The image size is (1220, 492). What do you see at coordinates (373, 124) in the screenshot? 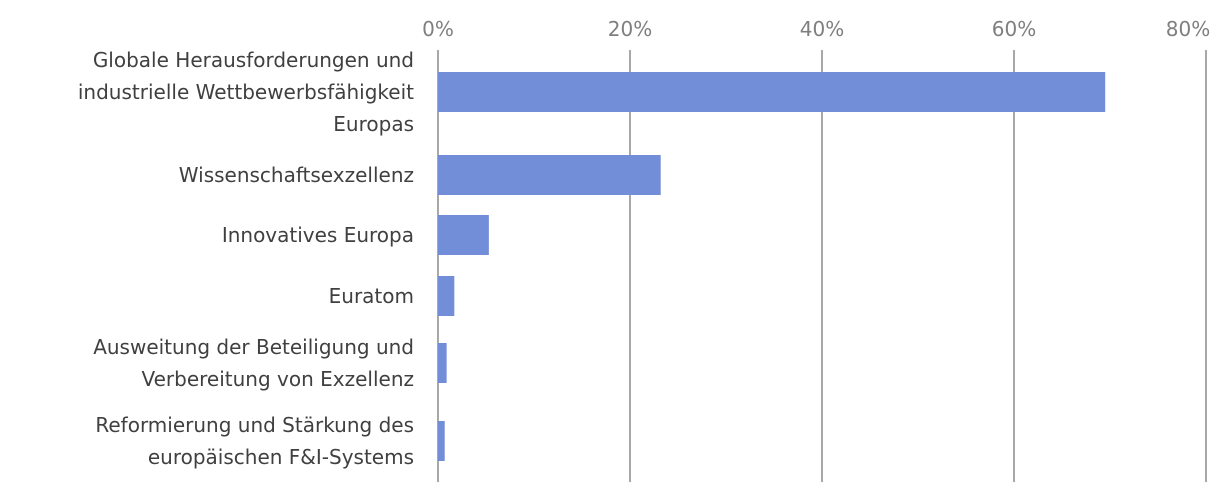
I see `category-label-line: Europas` at bounding box center [373, 124].